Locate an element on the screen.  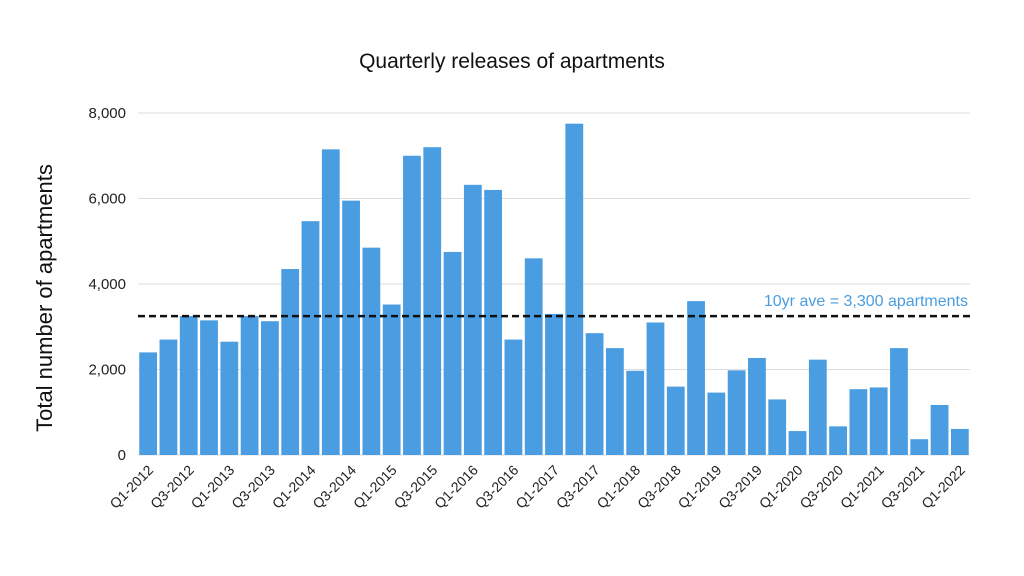
x-tick-label: Q3-2018 is located at coordinates (659, 487).